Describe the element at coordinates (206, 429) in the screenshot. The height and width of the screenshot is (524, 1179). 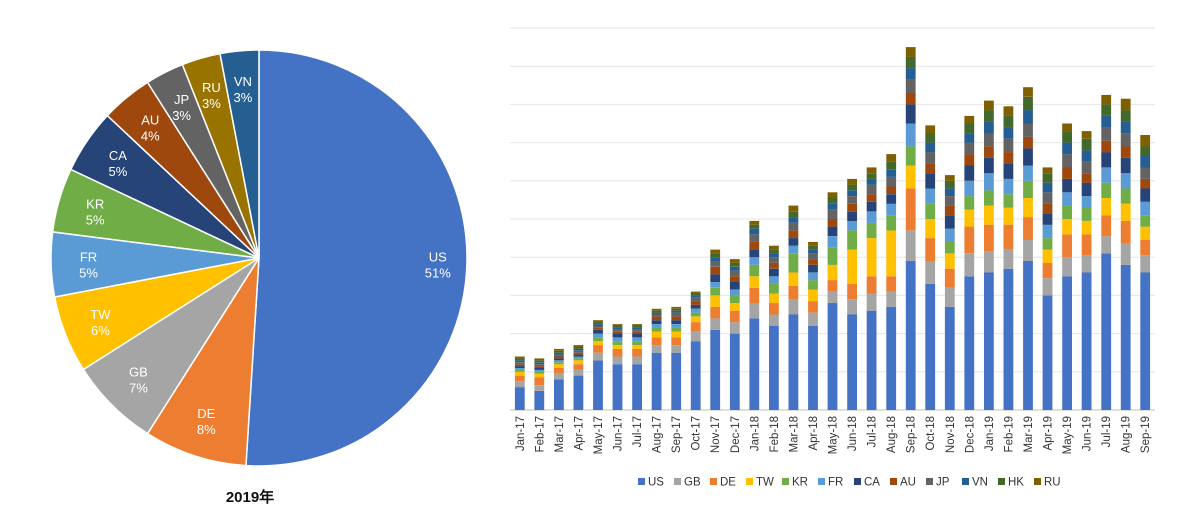
I see `pie-value-de: 8%` at that location.